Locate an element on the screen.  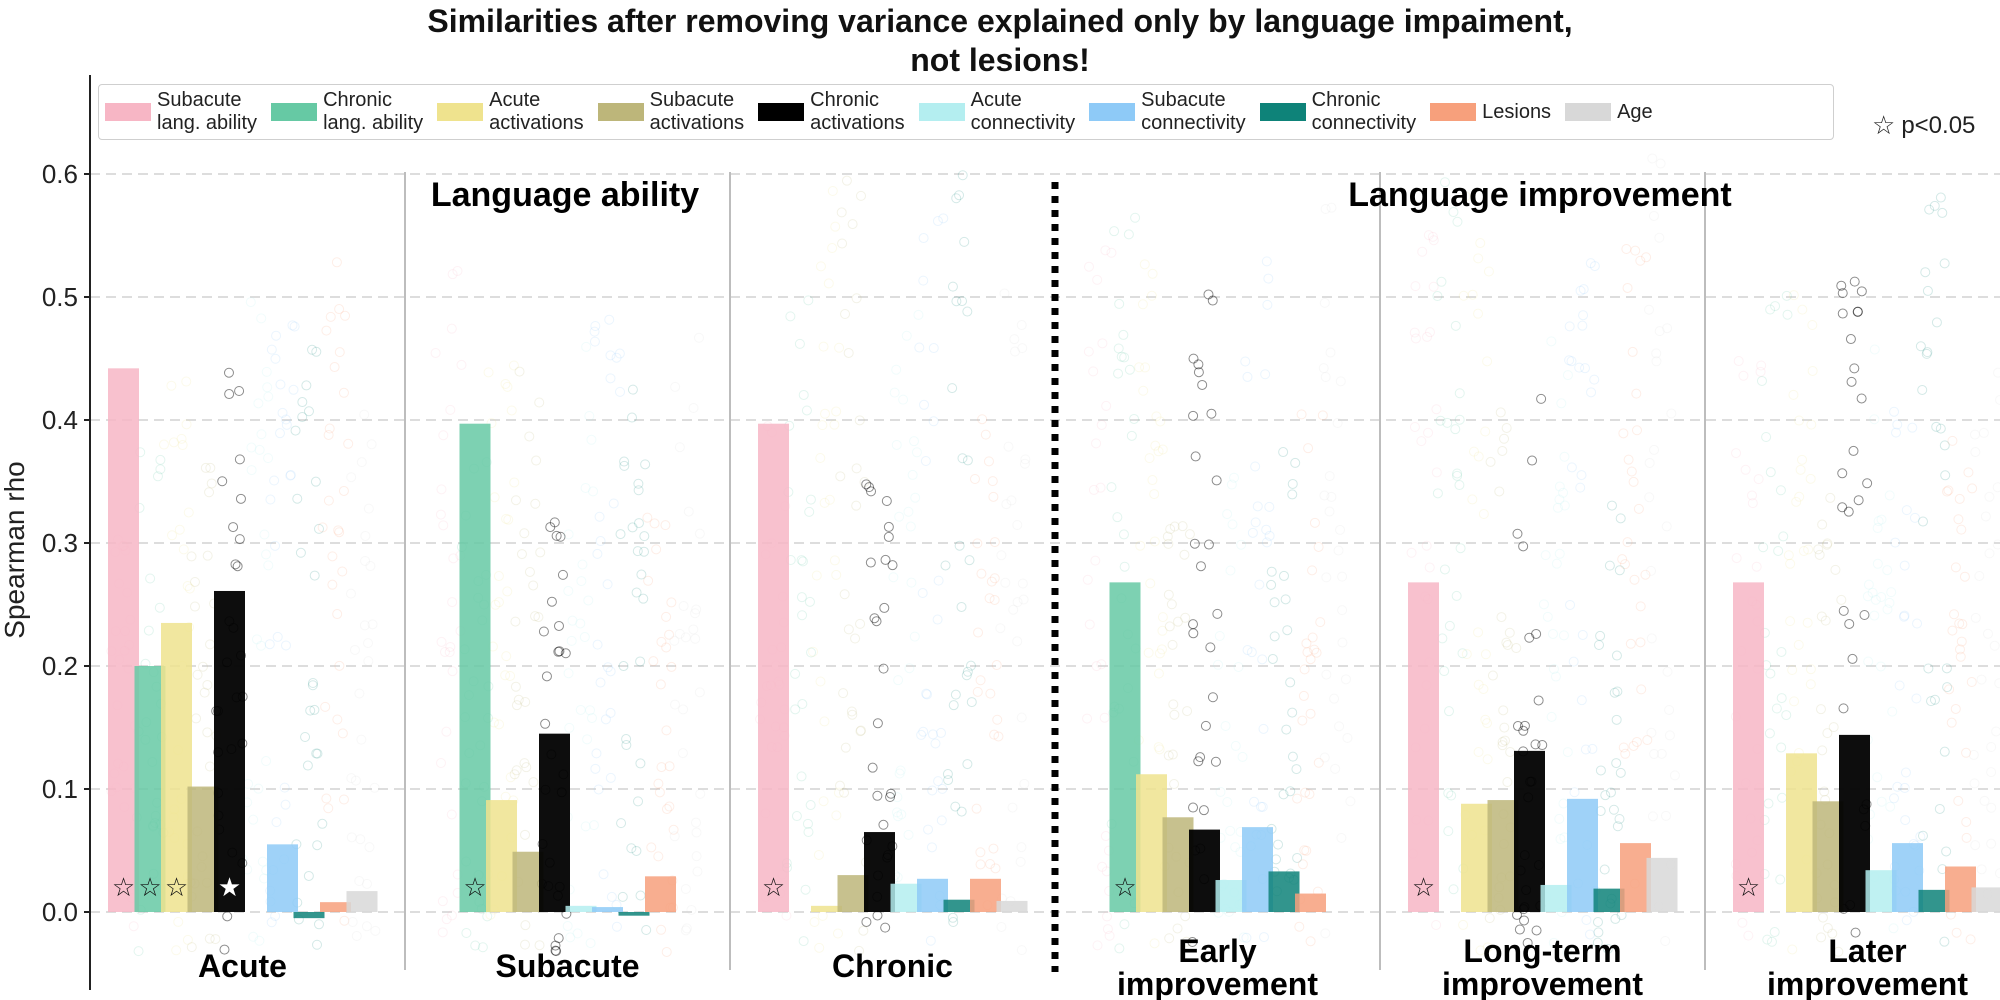
legend-label: Subacute connectivity is located at coordinates (1193, 111).